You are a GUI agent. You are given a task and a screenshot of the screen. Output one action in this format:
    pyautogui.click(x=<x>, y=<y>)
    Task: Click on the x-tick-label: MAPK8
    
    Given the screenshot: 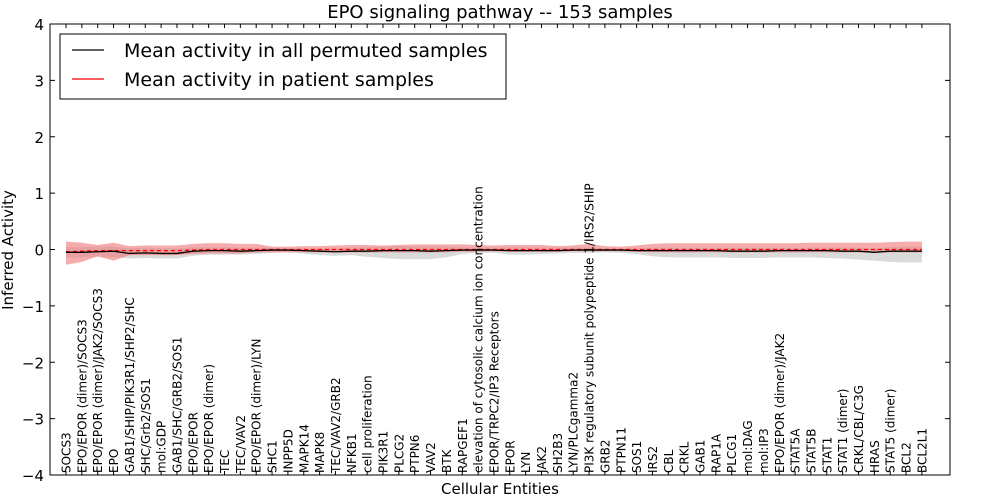 What is the action you would take?
    pyautogui.click(x=320, y=452)
    